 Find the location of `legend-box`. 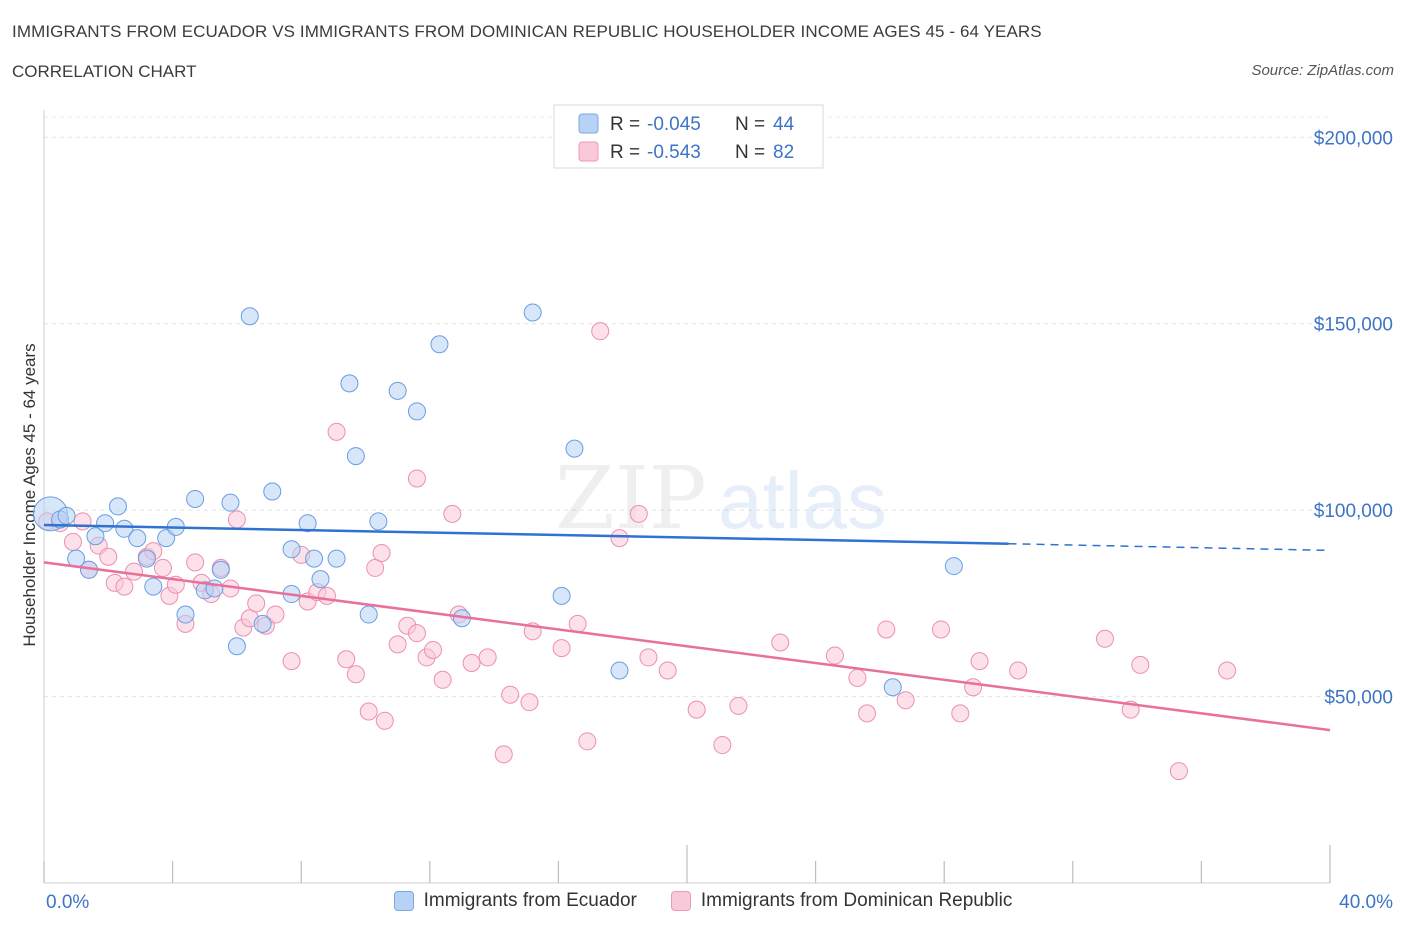

legend-box is located at coordinates (688, 136).